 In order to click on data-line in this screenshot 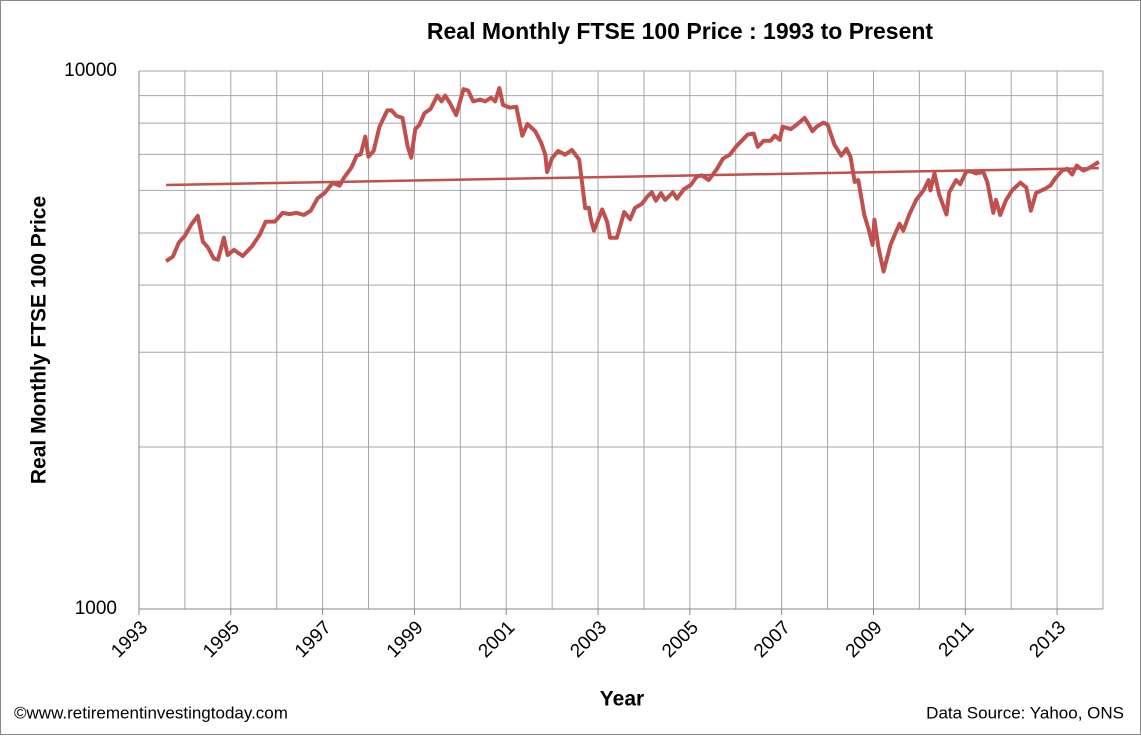, I will do `click(632, 176)`.